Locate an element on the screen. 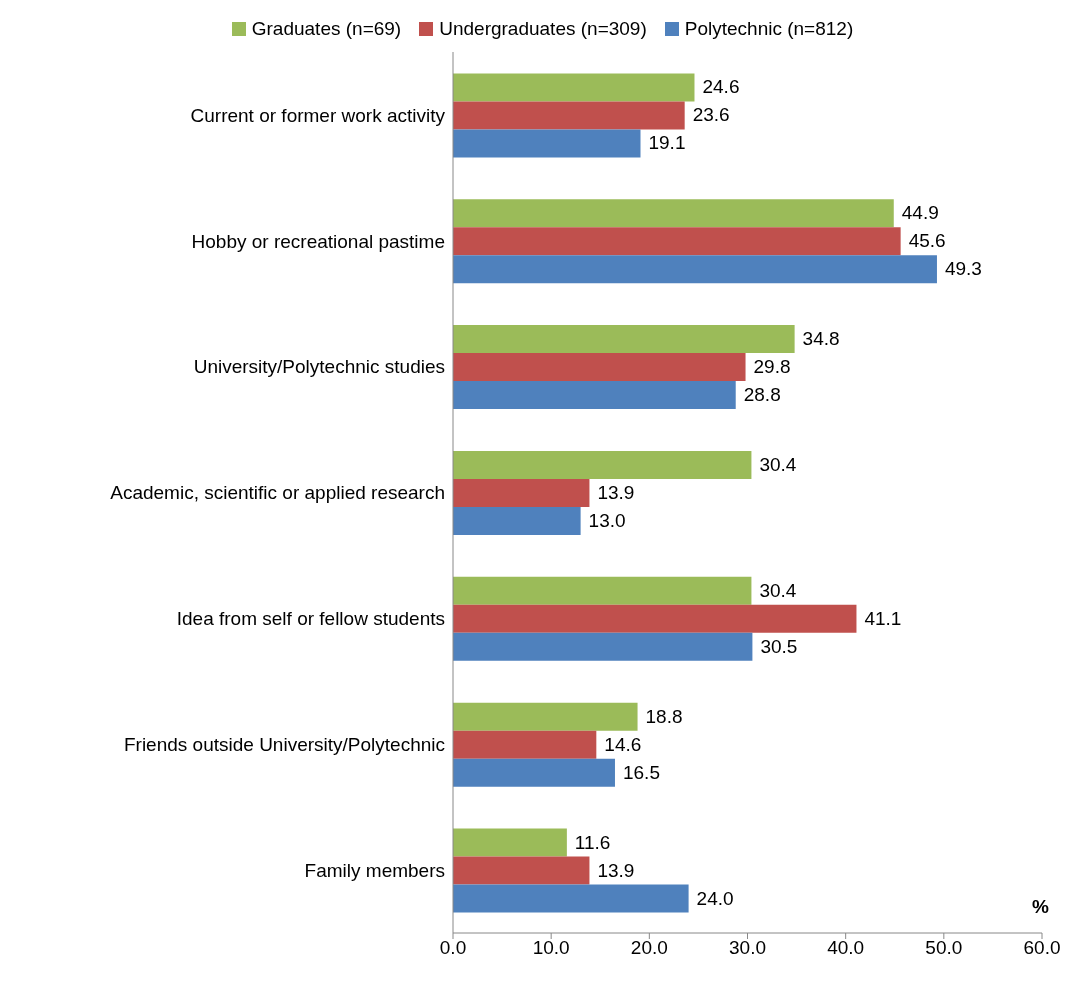  legend-label: Graduates (n=69) is located at coordinates (326, 29).